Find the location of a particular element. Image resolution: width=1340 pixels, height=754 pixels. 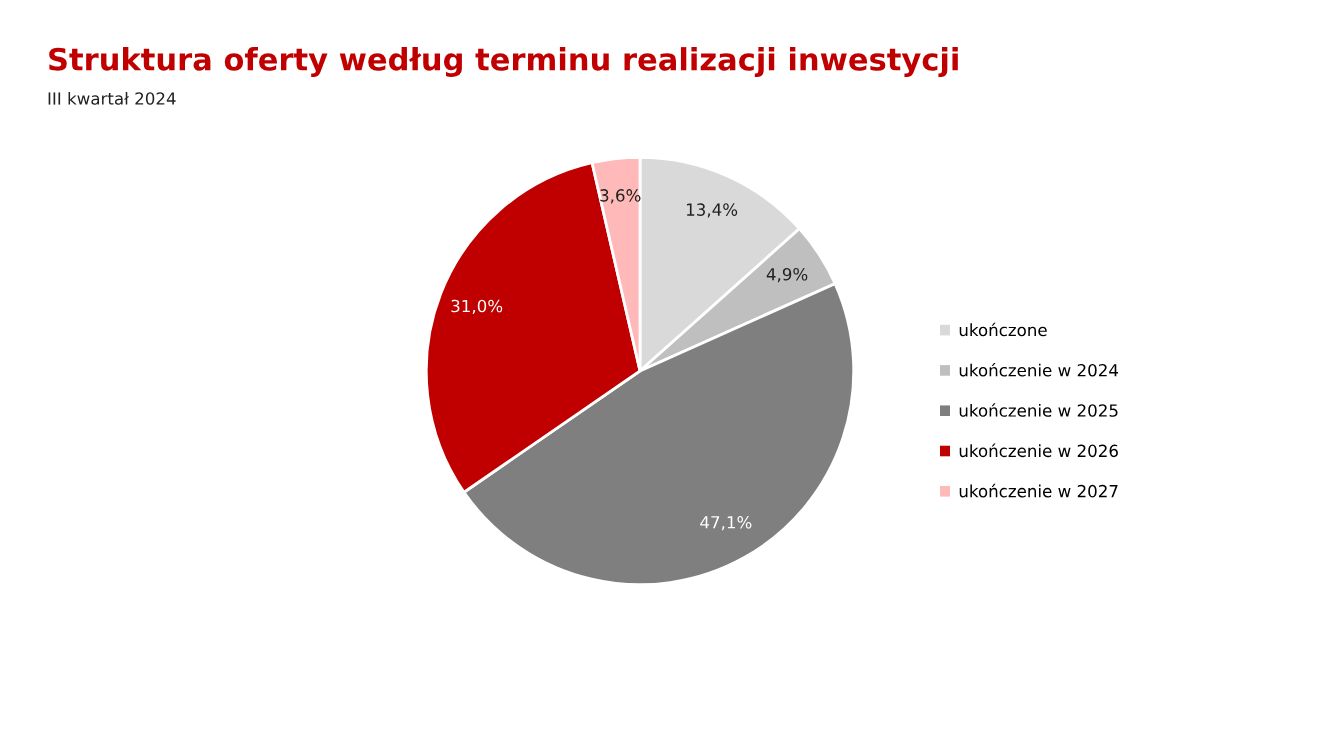

data-label: 13,4% is located at coordinates (712, 210).